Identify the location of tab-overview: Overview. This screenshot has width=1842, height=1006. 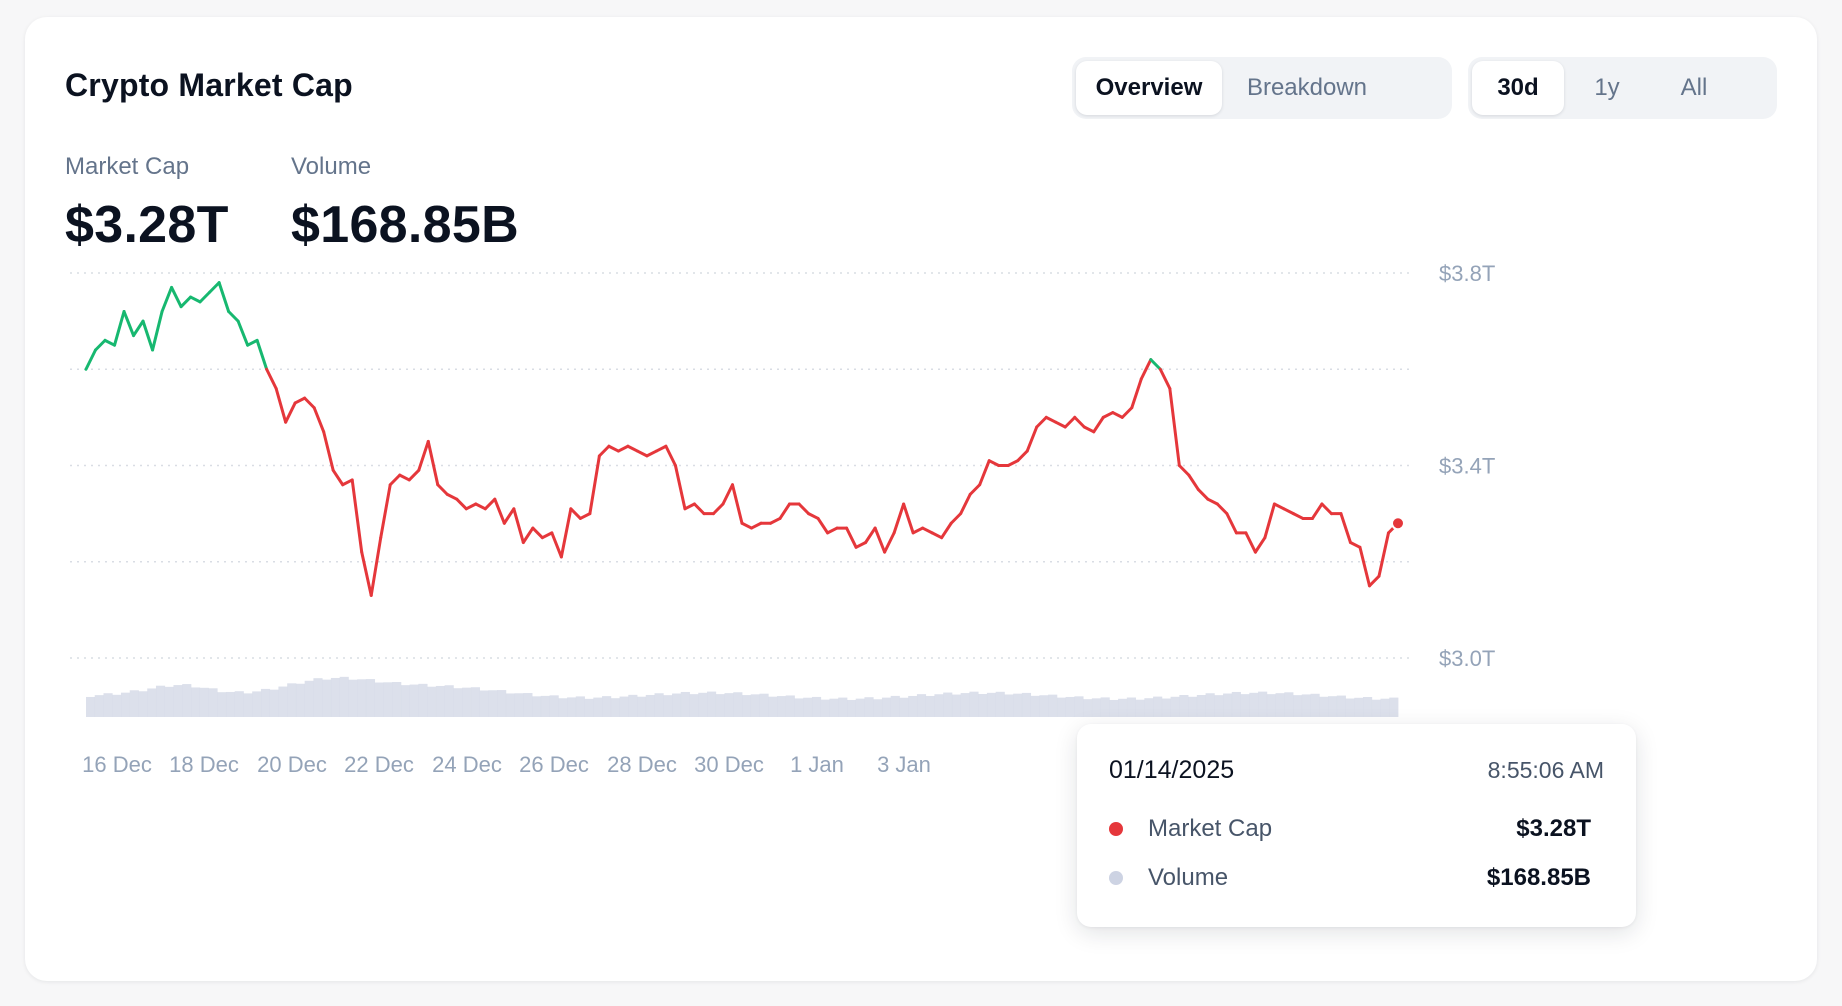
(1149, 88).